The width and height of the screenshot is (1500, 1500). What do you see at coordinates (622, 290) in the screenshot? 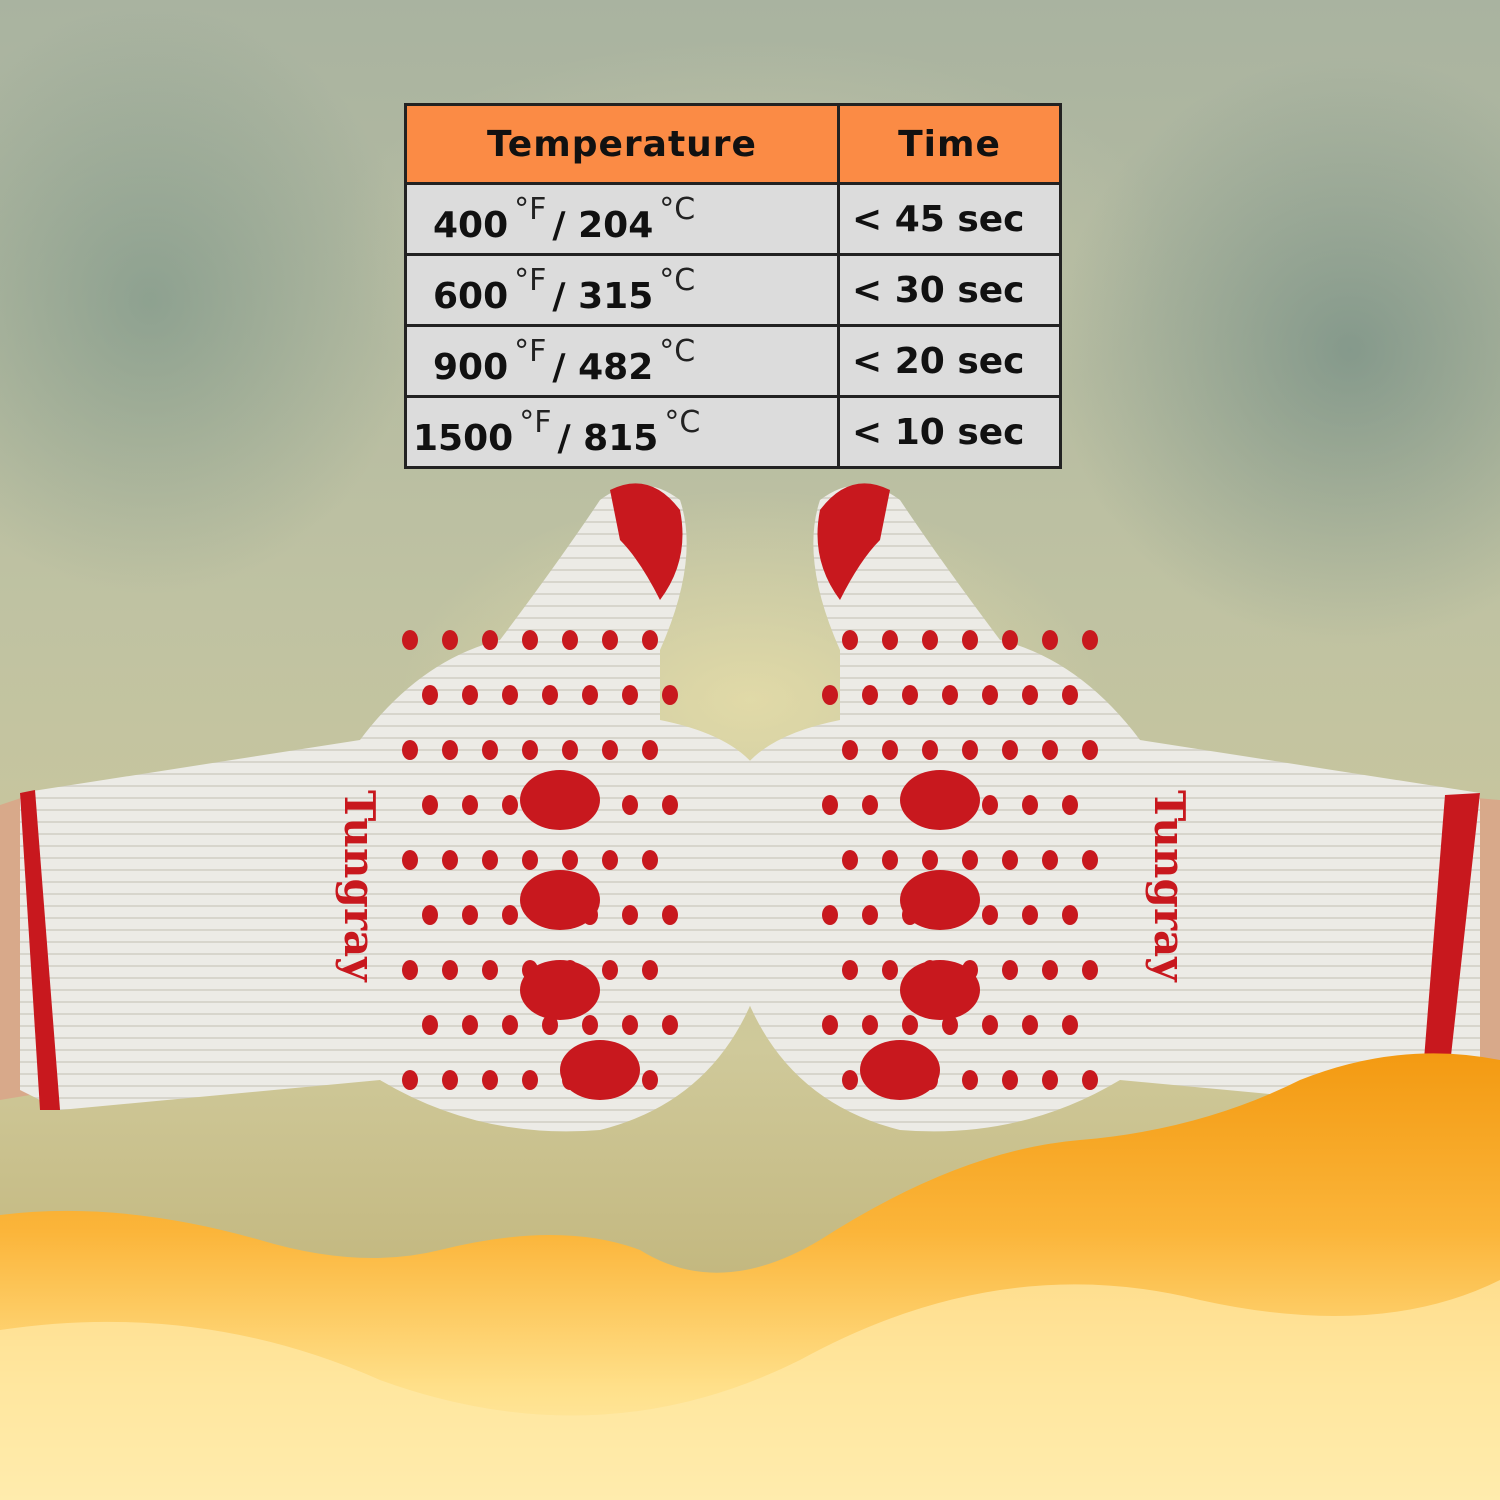
I see `temperature-cell: 600 °F/ 315 °C` at bounding box center [622, 290].